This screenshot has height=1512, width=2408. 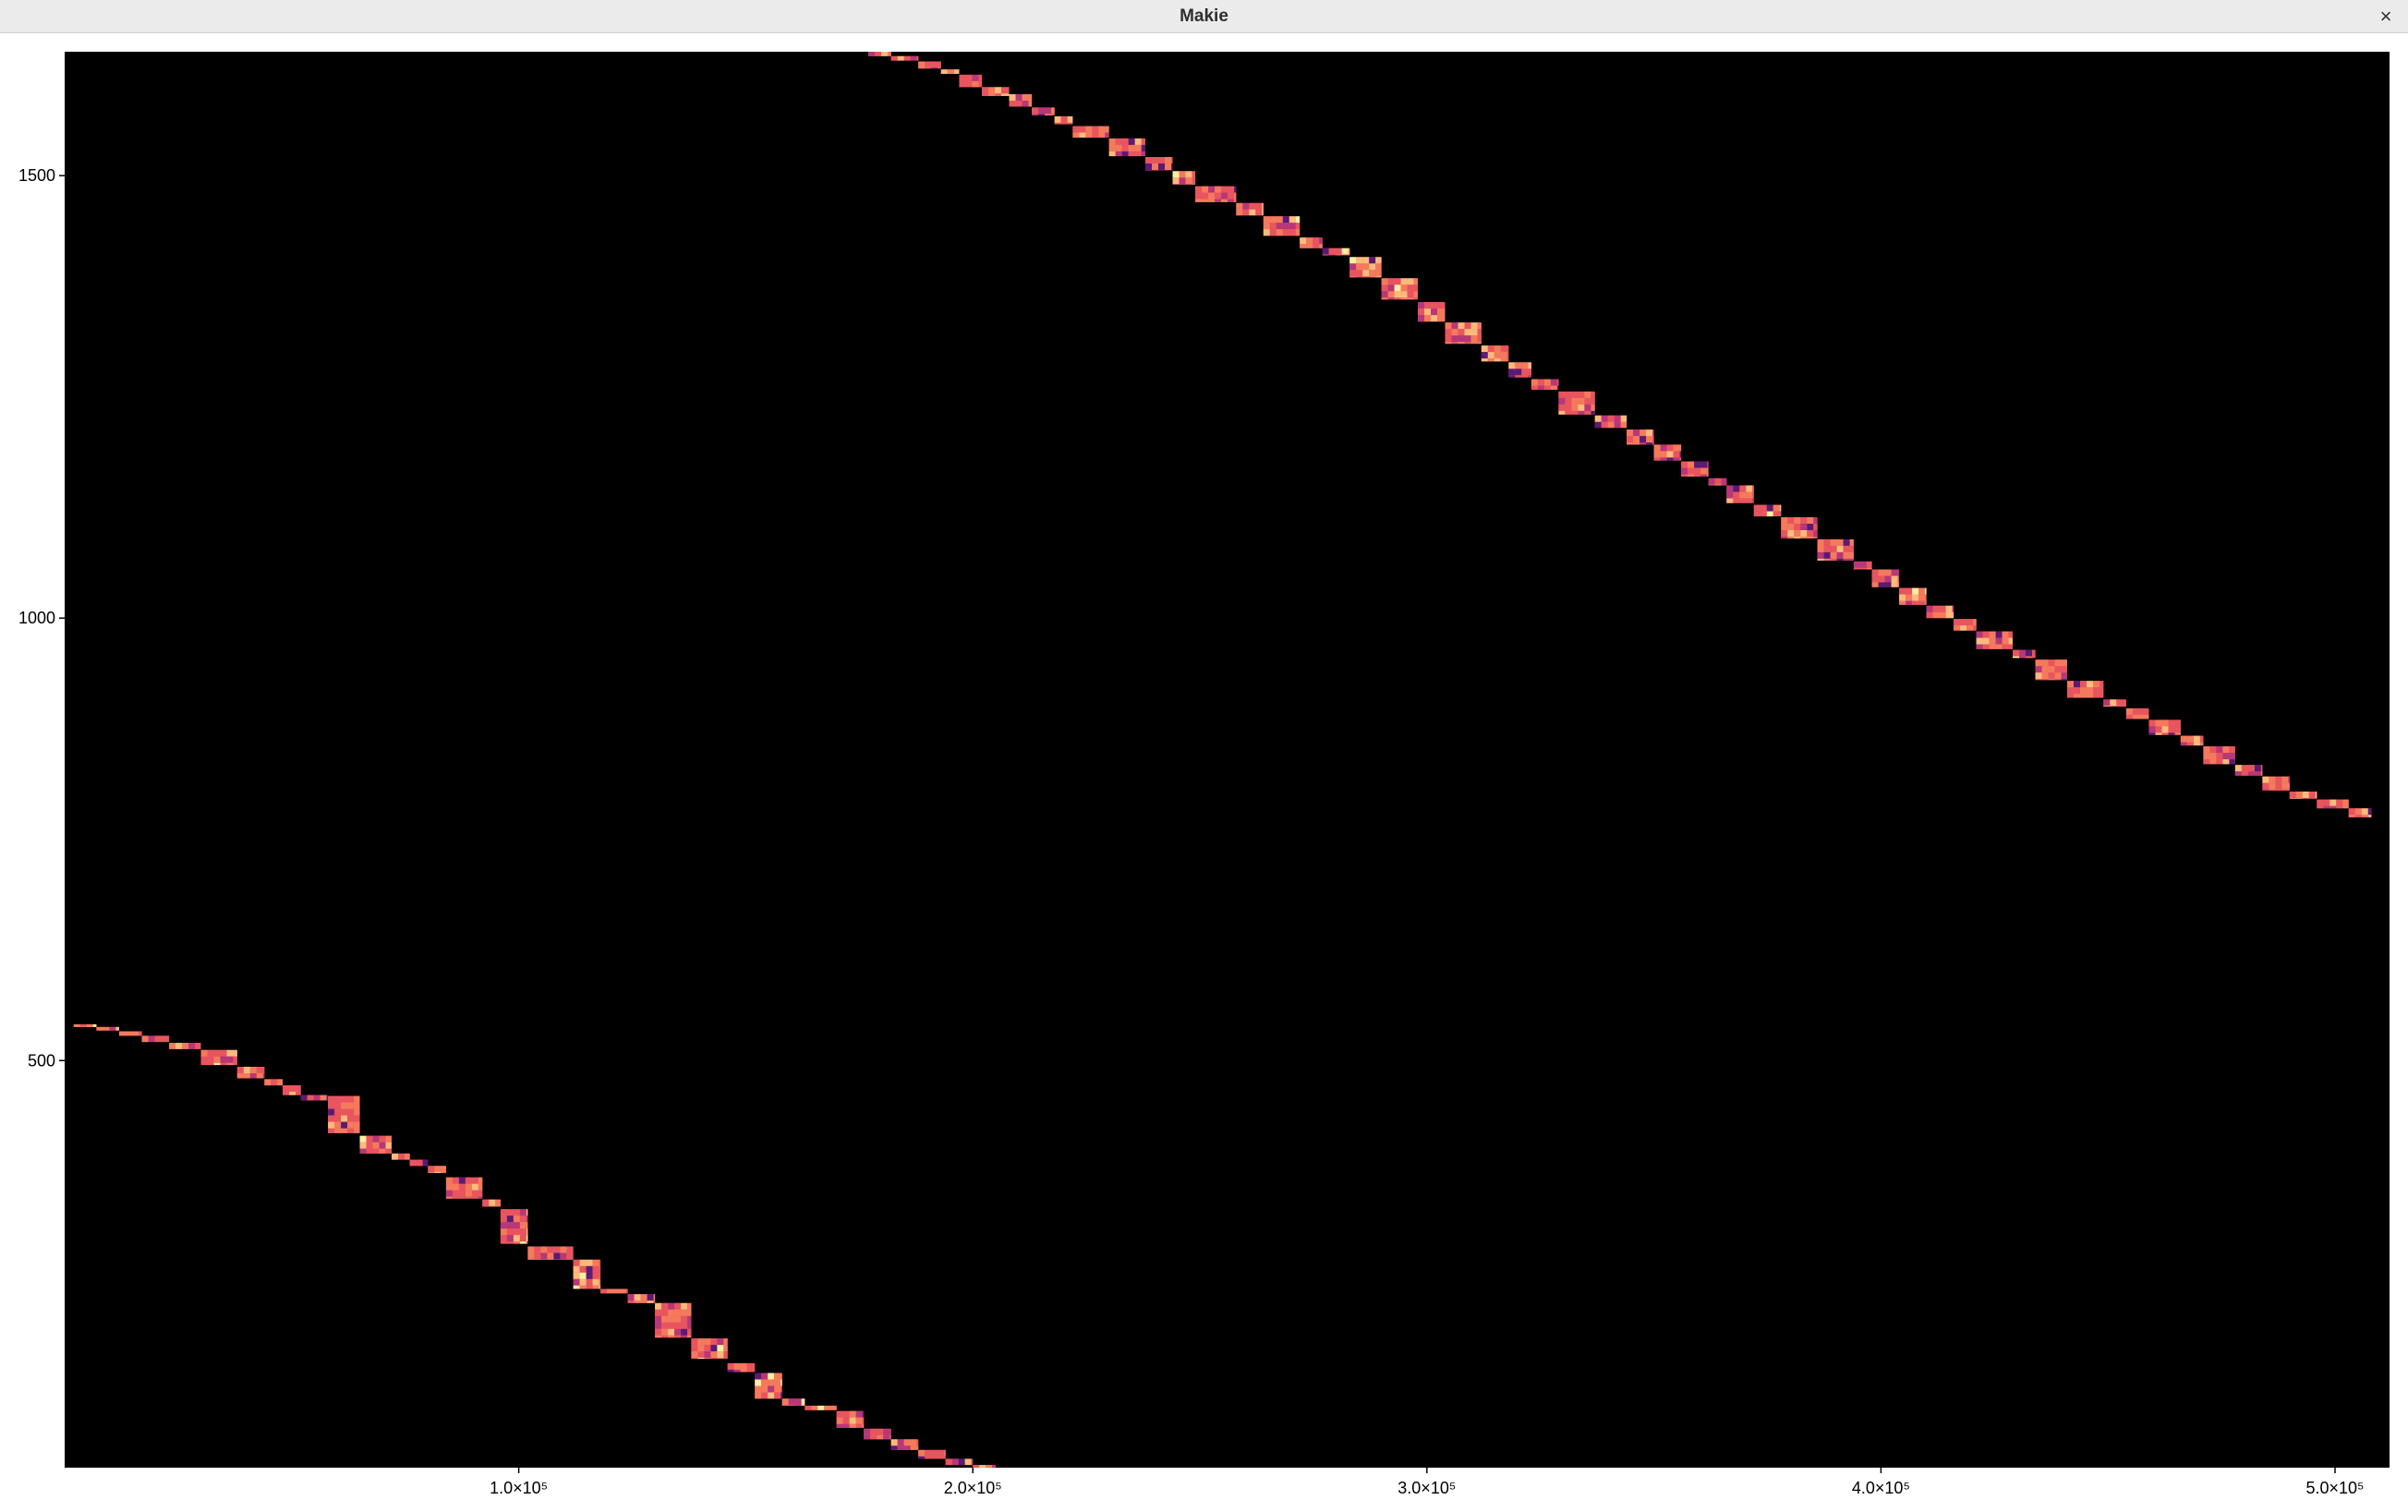 I want to click on x-axis: 1.0×10⁵ 2.0×10⁵ 3.0×10⁵ 4.0×10⁵ 5.0×10⁵, so click(x=1427, y=1482).